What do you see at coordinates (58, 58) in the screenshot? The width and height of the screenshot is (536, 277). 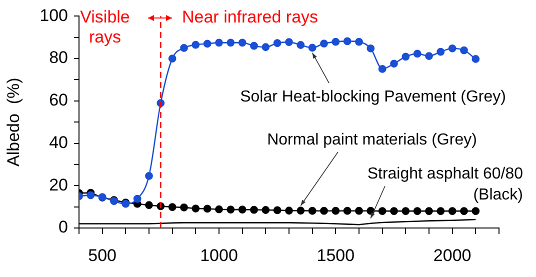 I see `y-tick-label: 80` at bounding box center [58, 58].